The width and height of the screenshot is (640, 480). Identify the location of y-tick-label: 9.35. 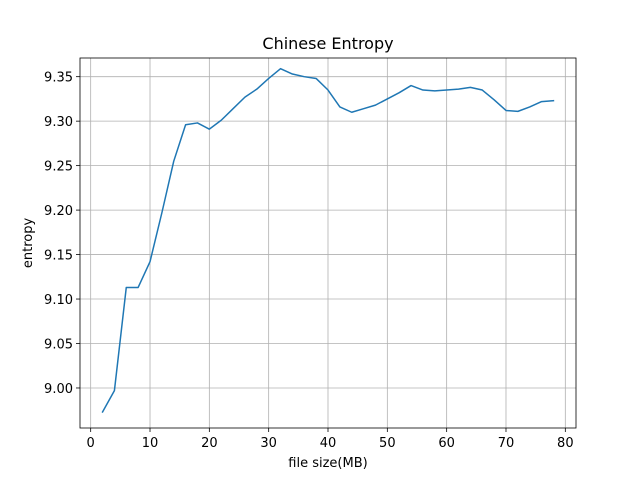
(58, 78).